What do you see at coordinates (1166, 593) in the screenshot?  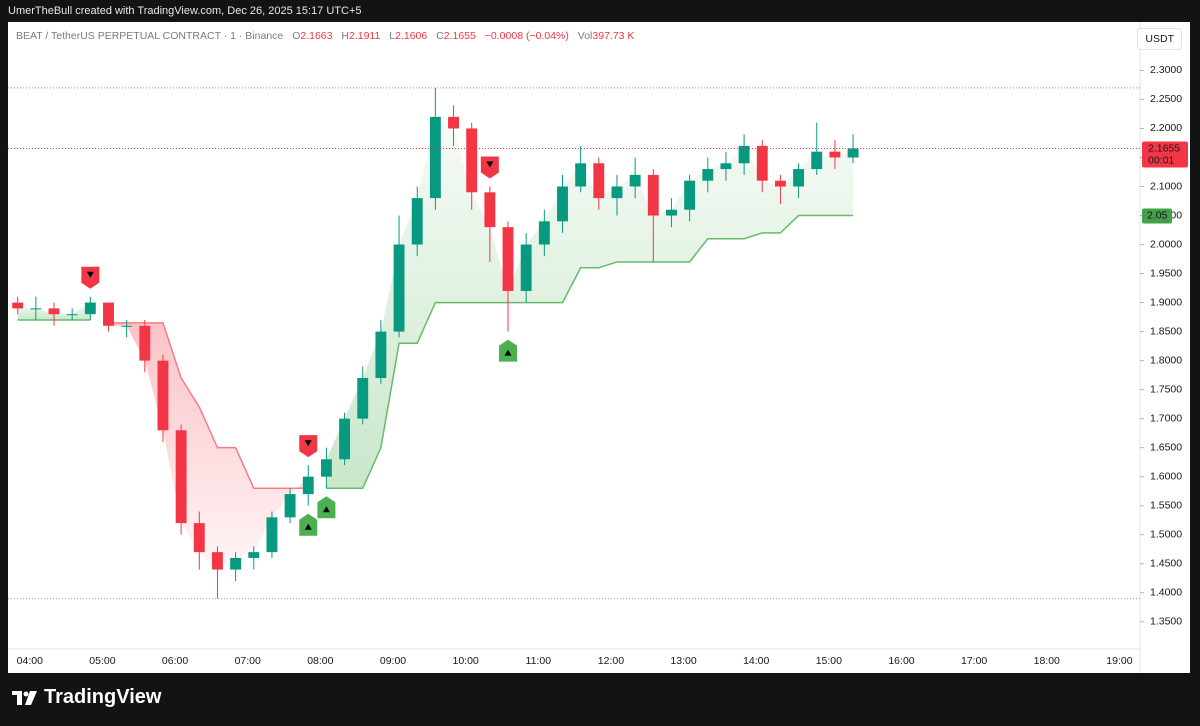 I see `y-tick-label: 1.4000` at bounding box center [1166, 593].